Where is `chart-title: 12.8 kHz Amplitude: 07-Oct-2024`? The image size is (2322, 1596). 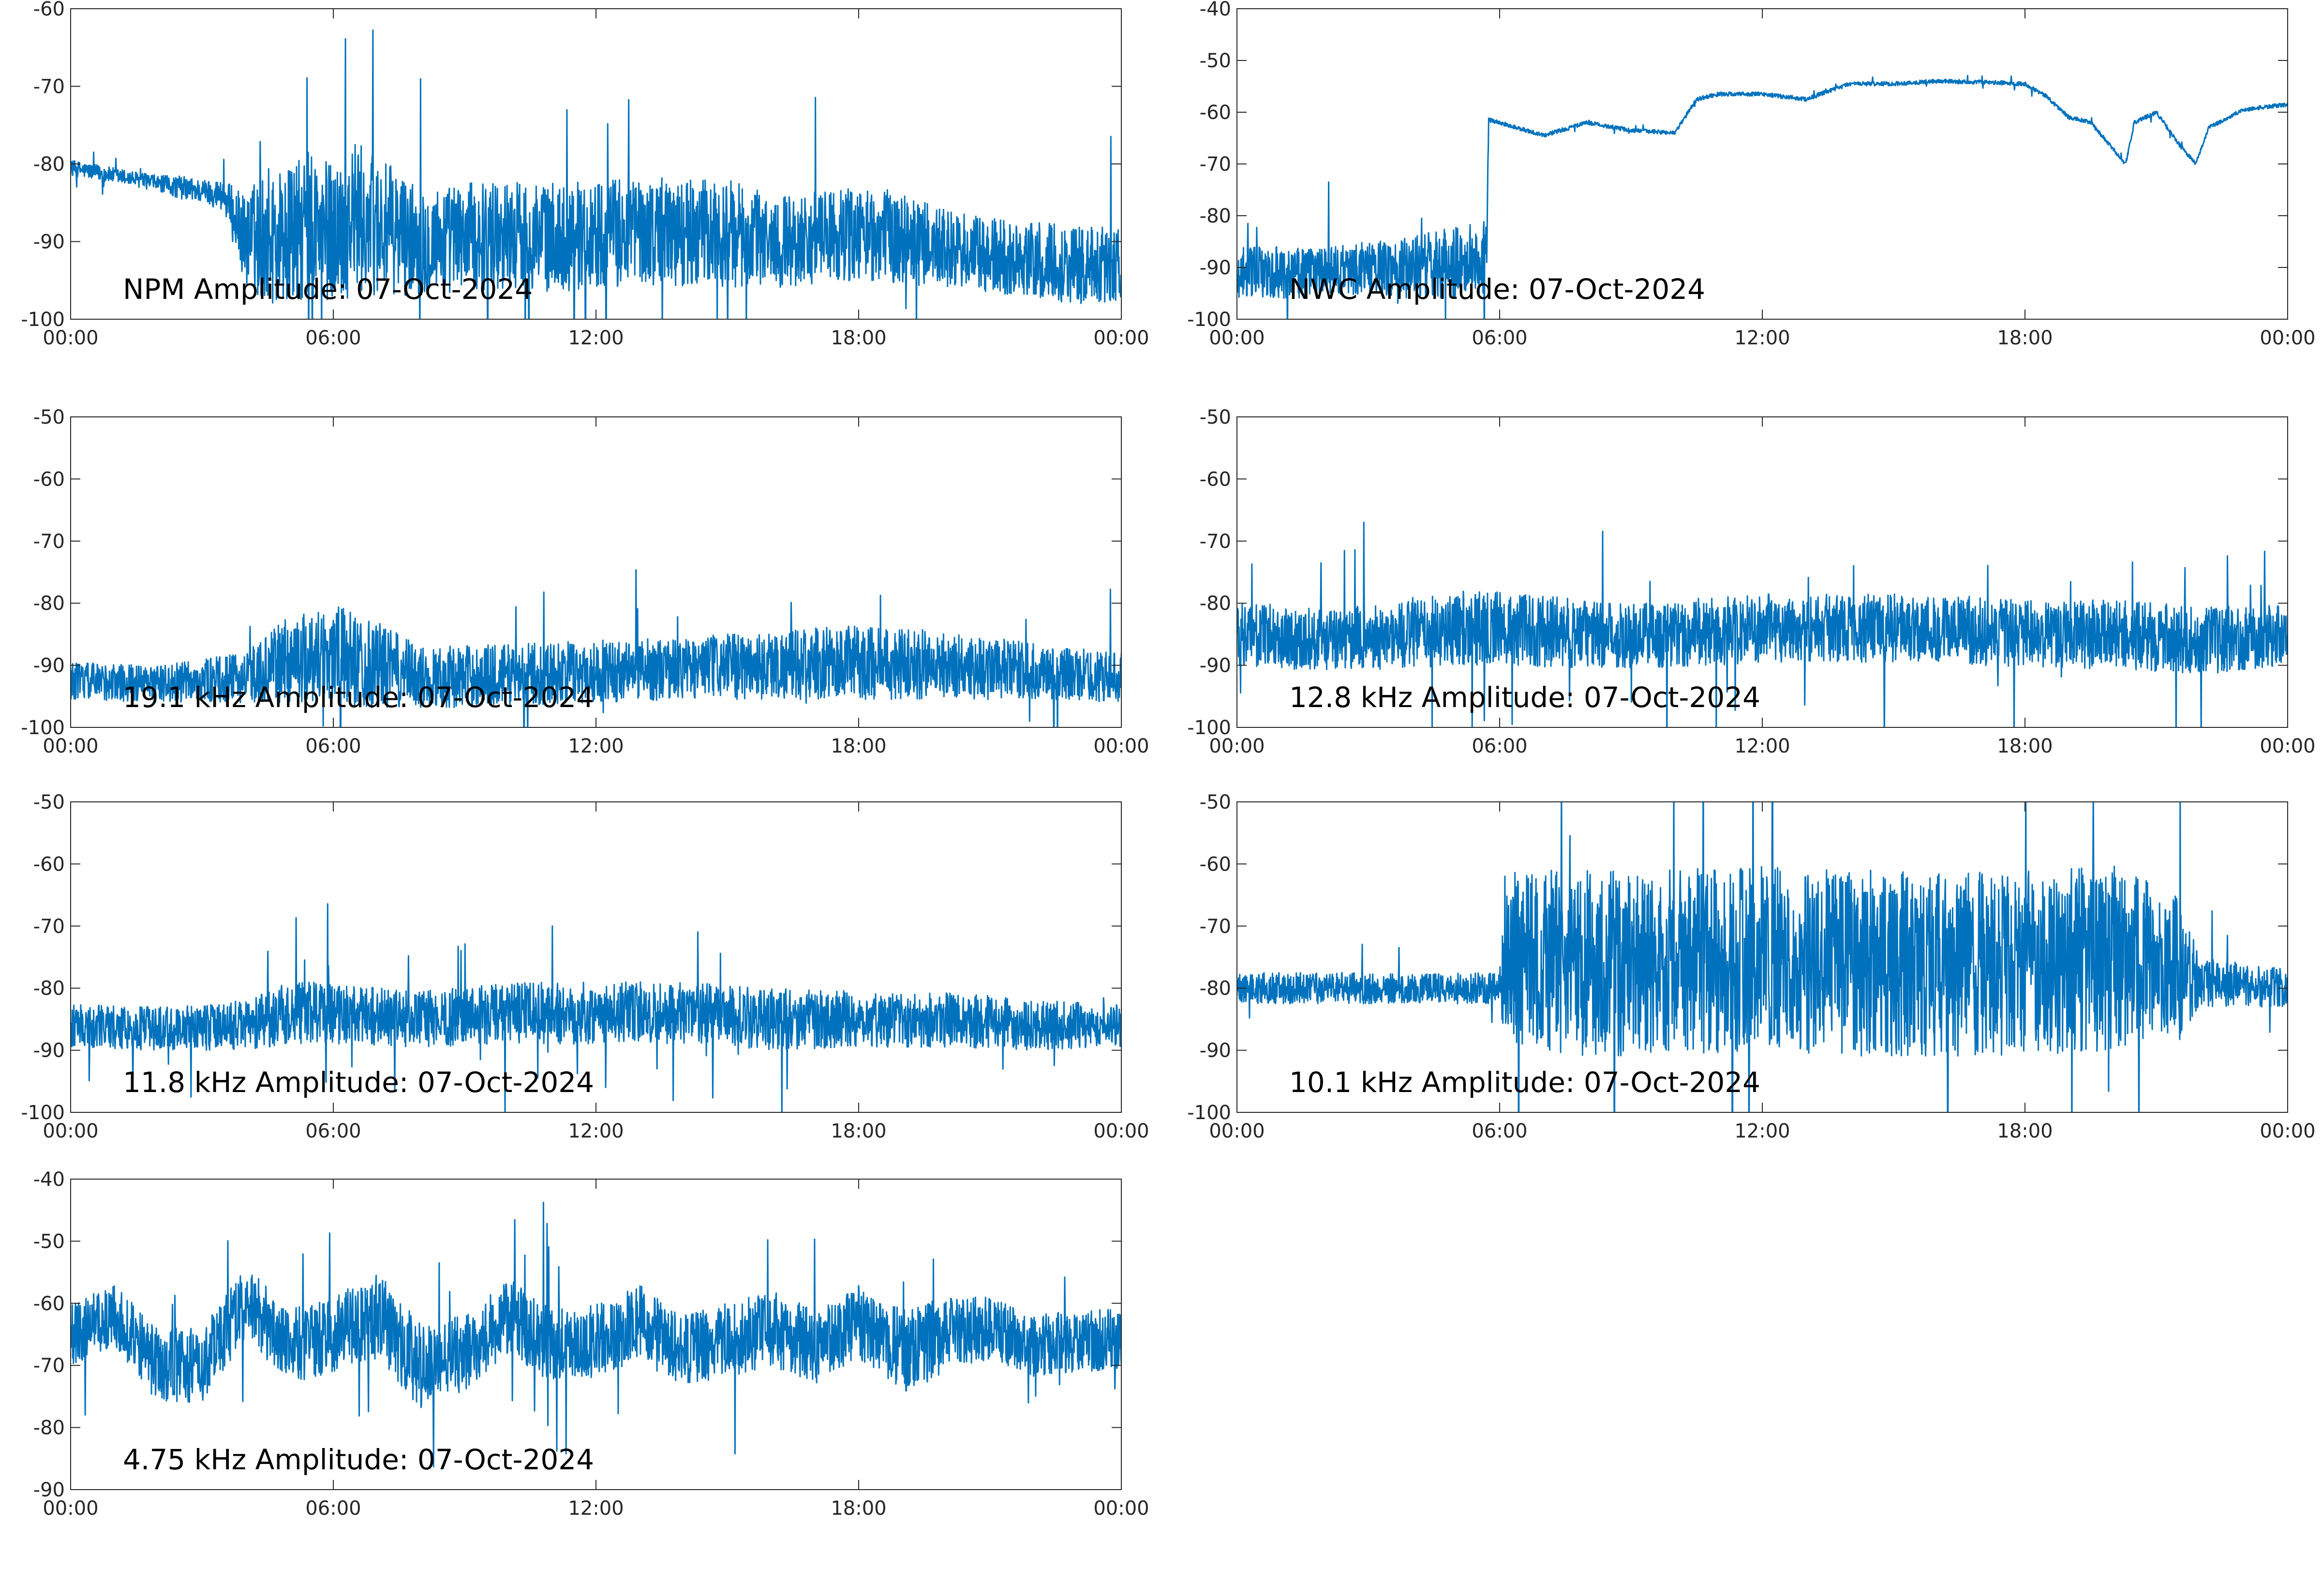 chart-title: 12.8 kHz Amplitude: 07-Oct-2024 is located at coordinates (1524, 697).